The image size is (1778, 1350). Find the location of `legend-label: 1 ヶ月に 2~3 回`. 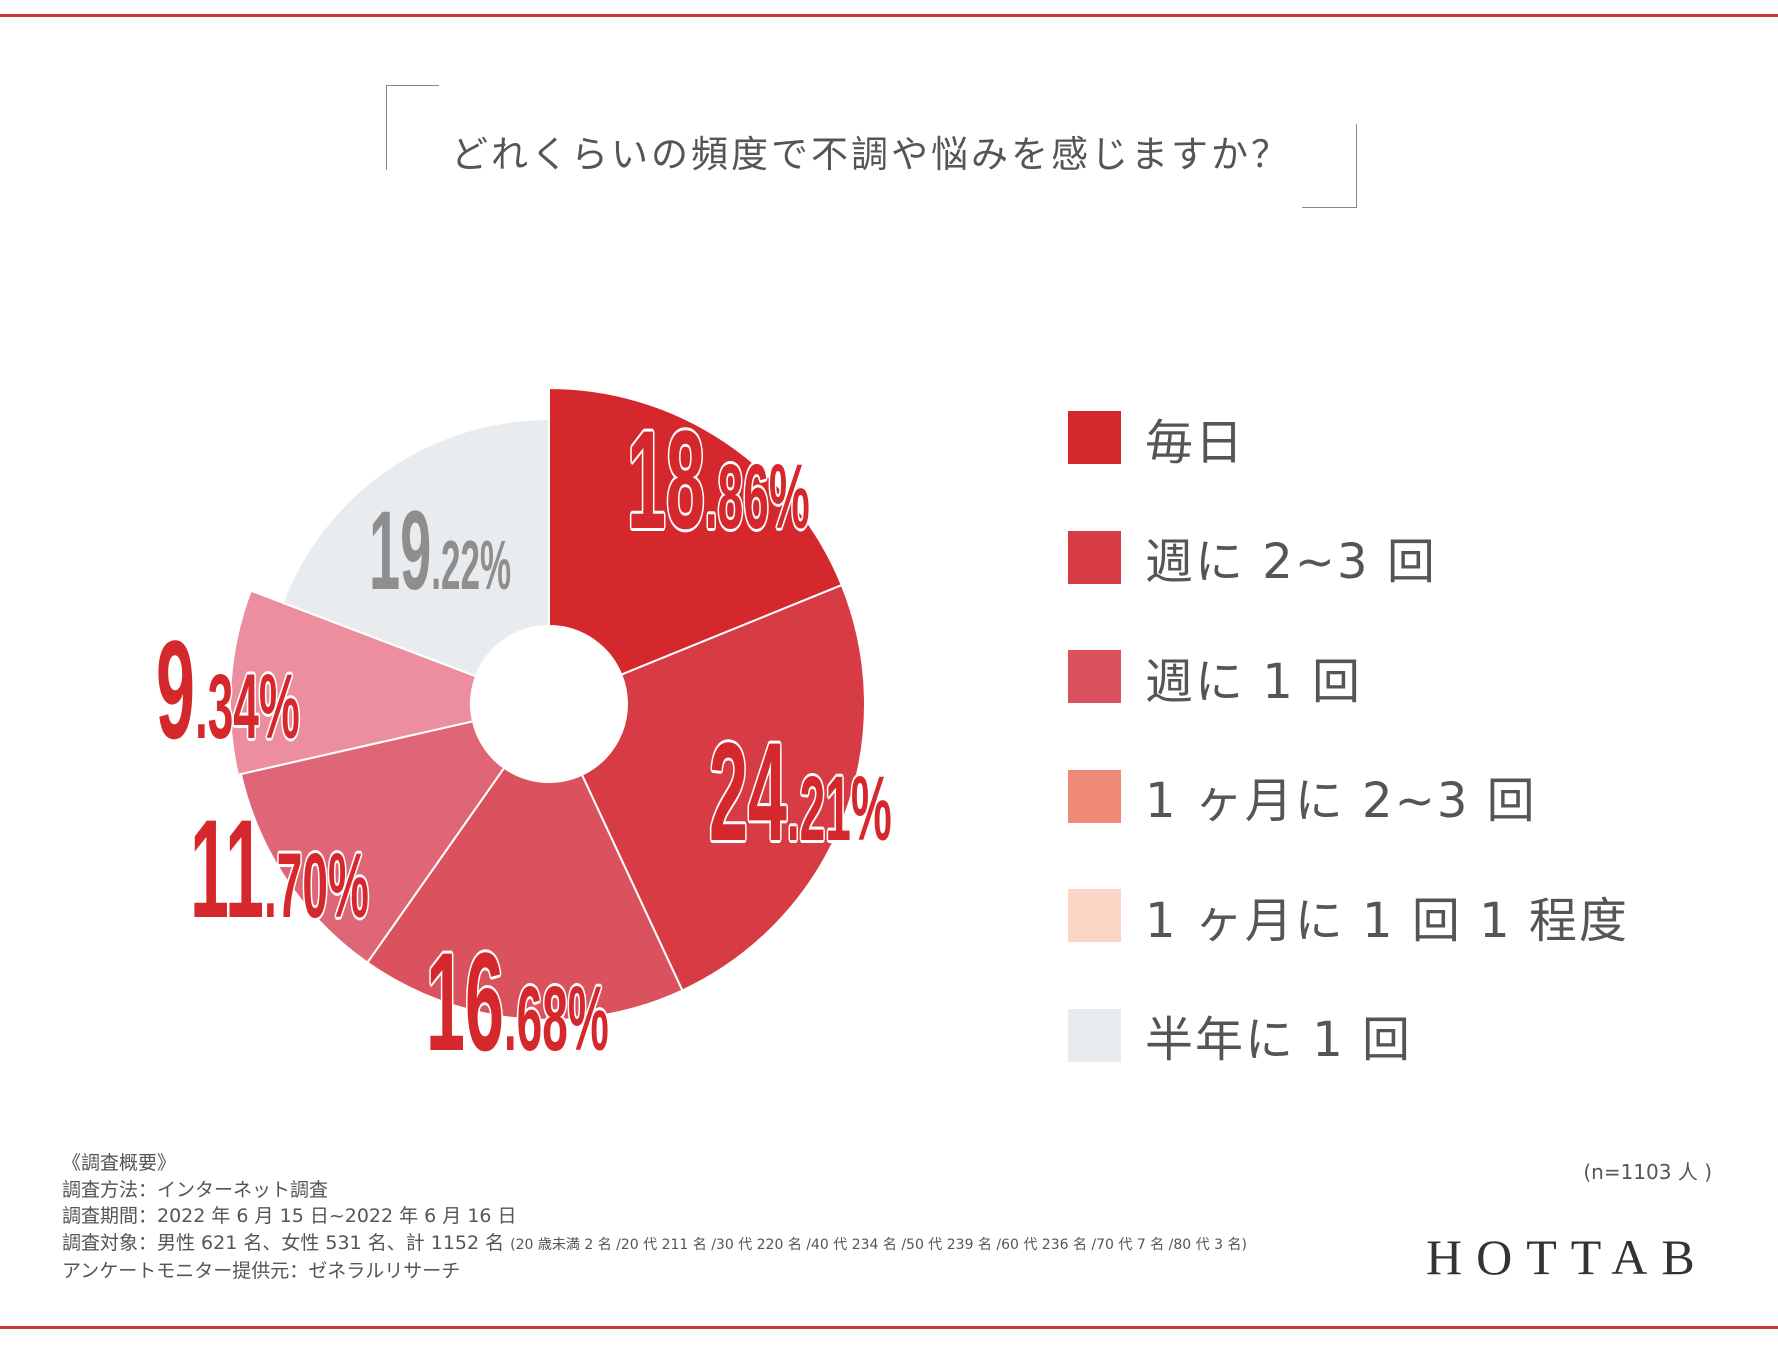

legend-label: 1 ヶ月に 2~3 回 is located at coordinates (1341, 801).